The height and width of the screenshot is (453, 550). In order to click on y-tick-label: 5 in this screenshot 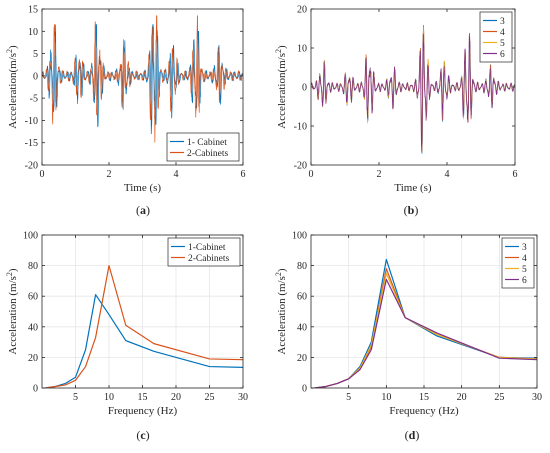, I will do `click(35, 54)`.